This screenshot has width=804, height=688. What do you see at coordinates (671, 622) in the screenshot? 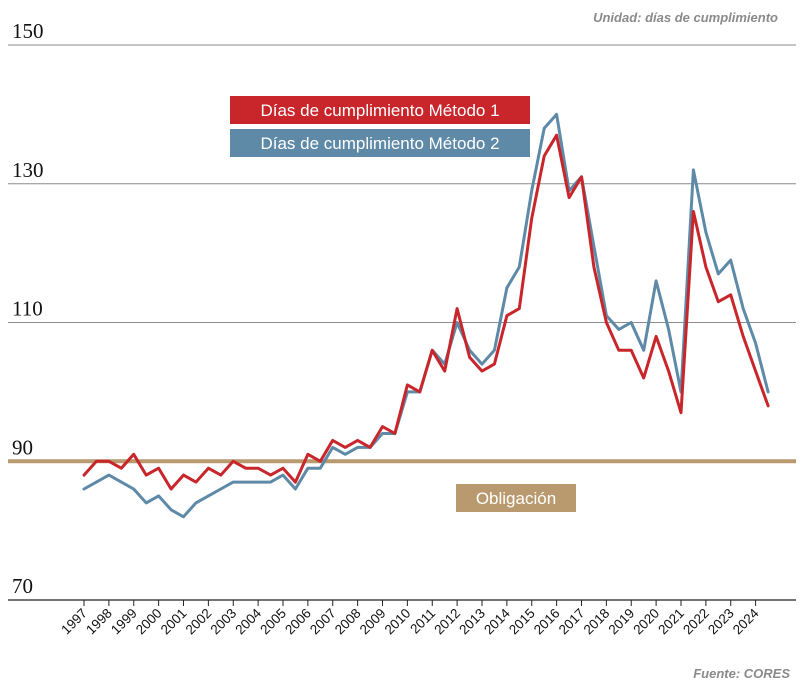
I see `x-tick-label: 2021` at bounding box center [671, 622].